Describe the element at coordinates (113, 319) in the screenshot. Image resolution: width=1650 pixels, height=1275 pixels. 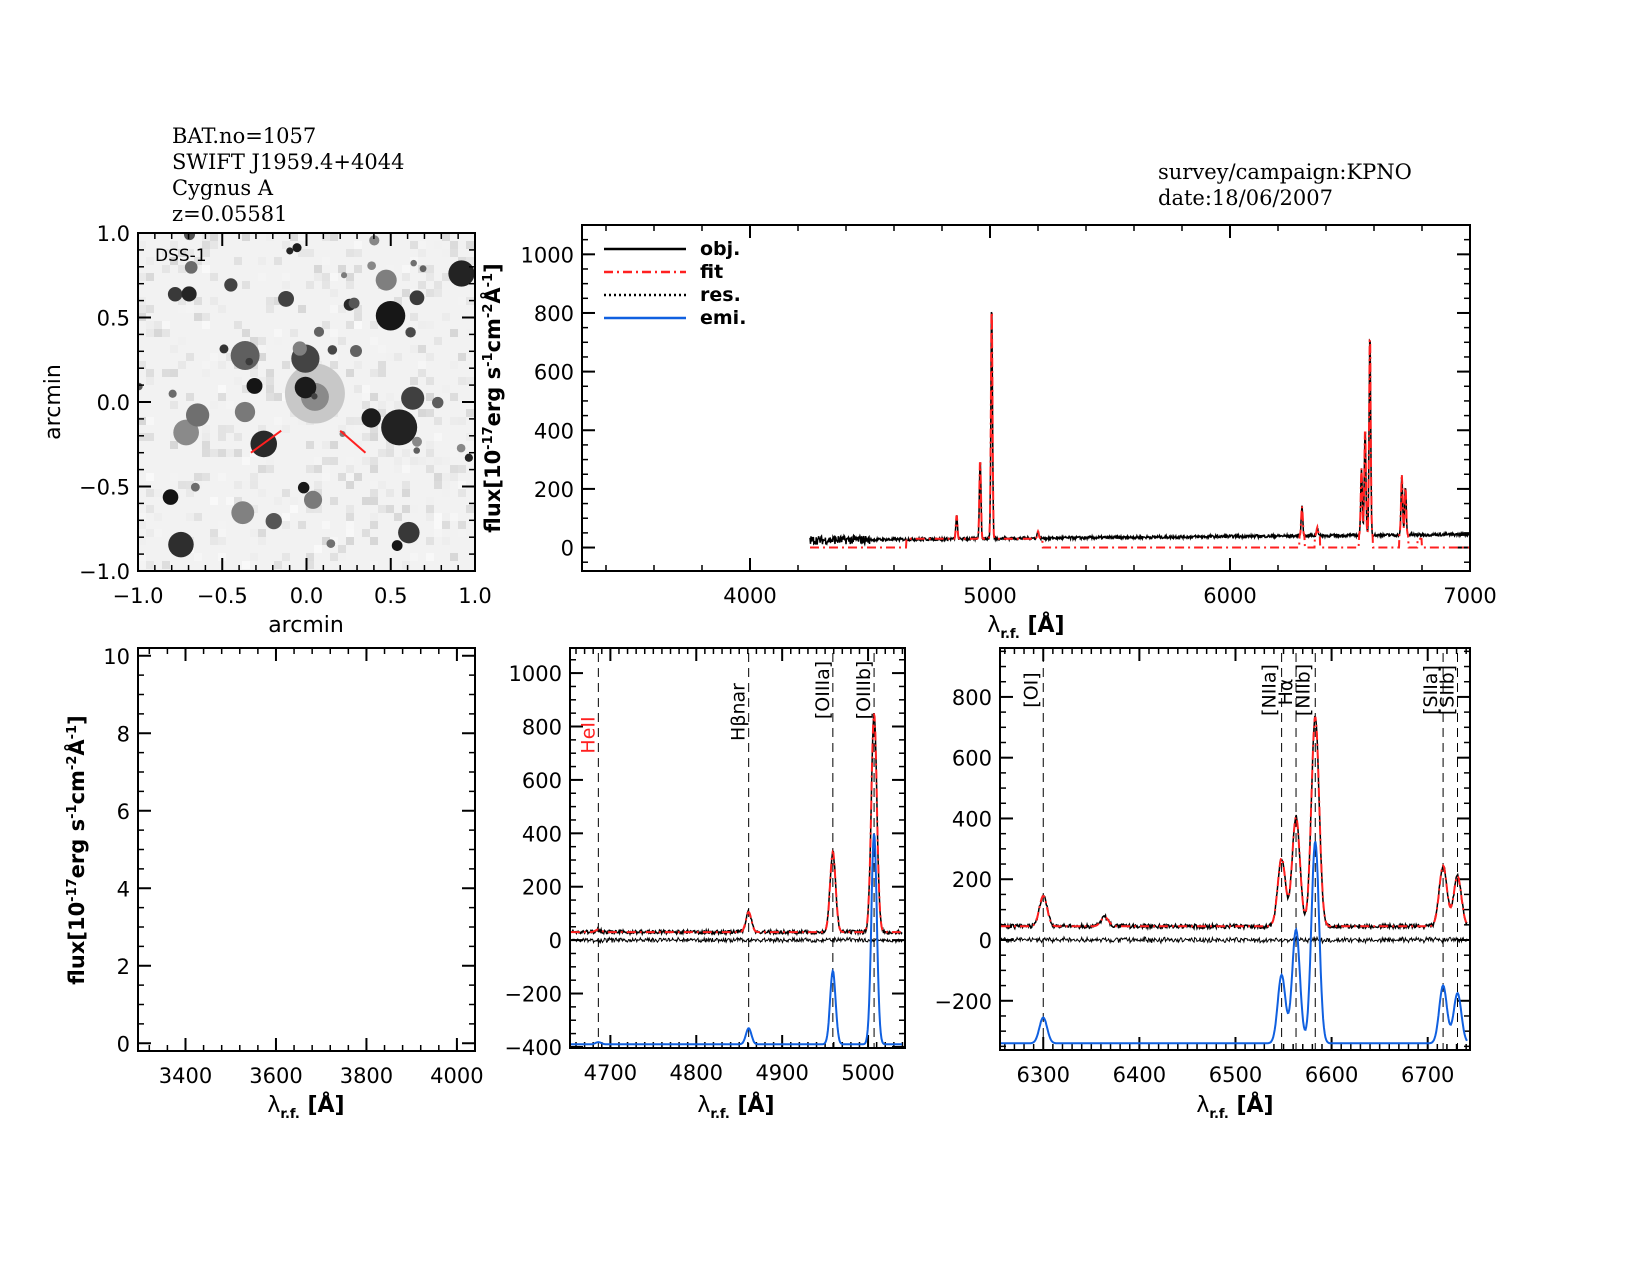
I see `y-tick-label: 0.5` at that location.